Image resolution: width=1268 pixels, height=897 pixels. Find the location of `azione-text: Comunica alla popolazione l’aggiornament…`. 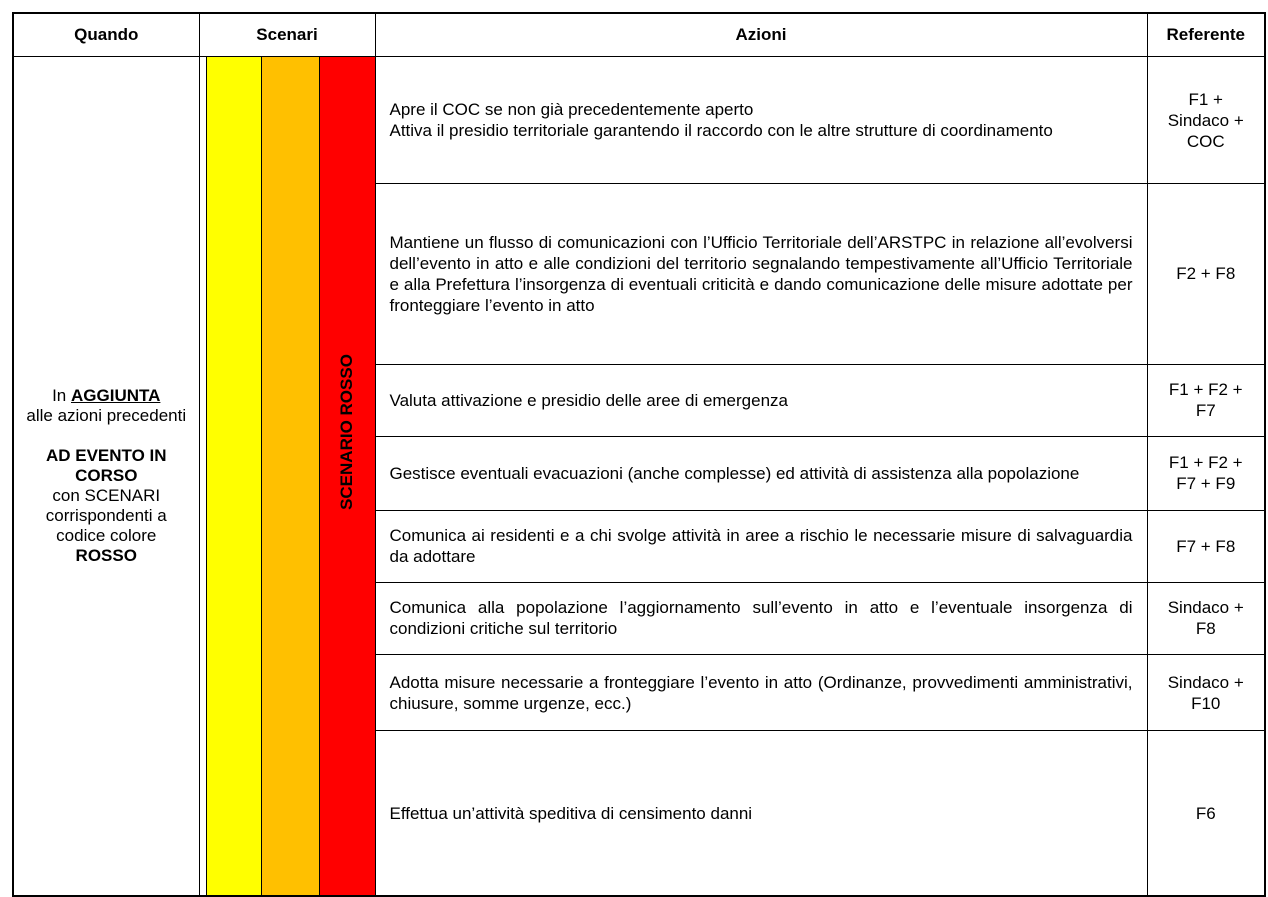

azione-text: Comunica alla popolazione l’aggiornament… is located at coordinates (761, 618).